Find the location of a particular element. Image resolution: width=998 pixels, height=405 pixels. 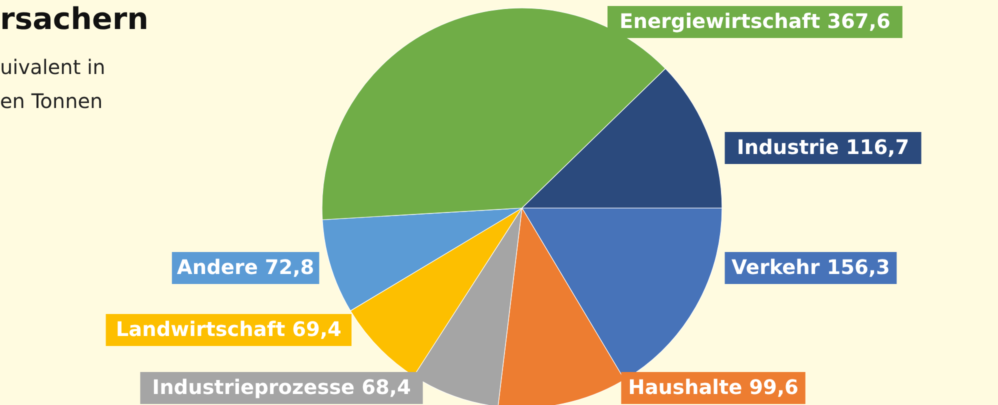

slice-label: Haushalte 99,6 is located at coordinates (713, 387).